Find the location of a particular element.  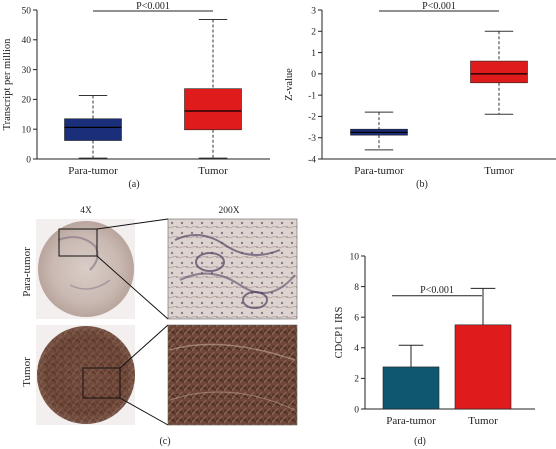

b-y-tick-label: 3 is located at coordinates (313, 11).